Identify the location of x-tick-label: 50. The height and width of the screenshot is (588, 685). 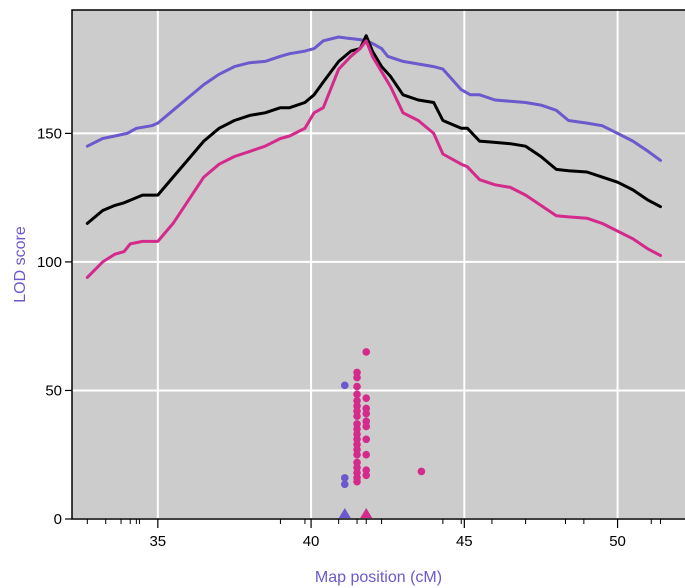
(617, 541).